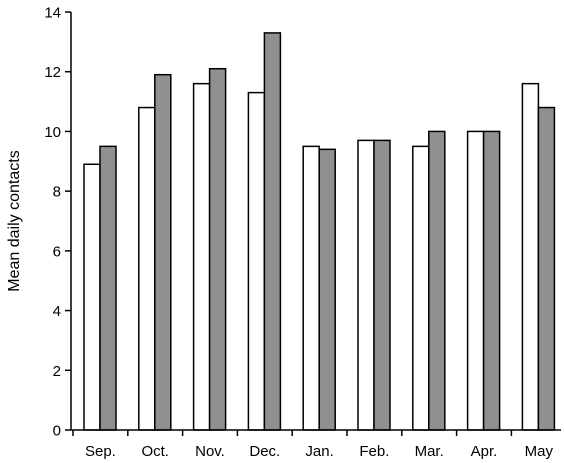 This screenshot has height=463, width=564. Describe the element at coordinates (539, 451) in the screenshot. I see `x-tick-label: May` at that location.